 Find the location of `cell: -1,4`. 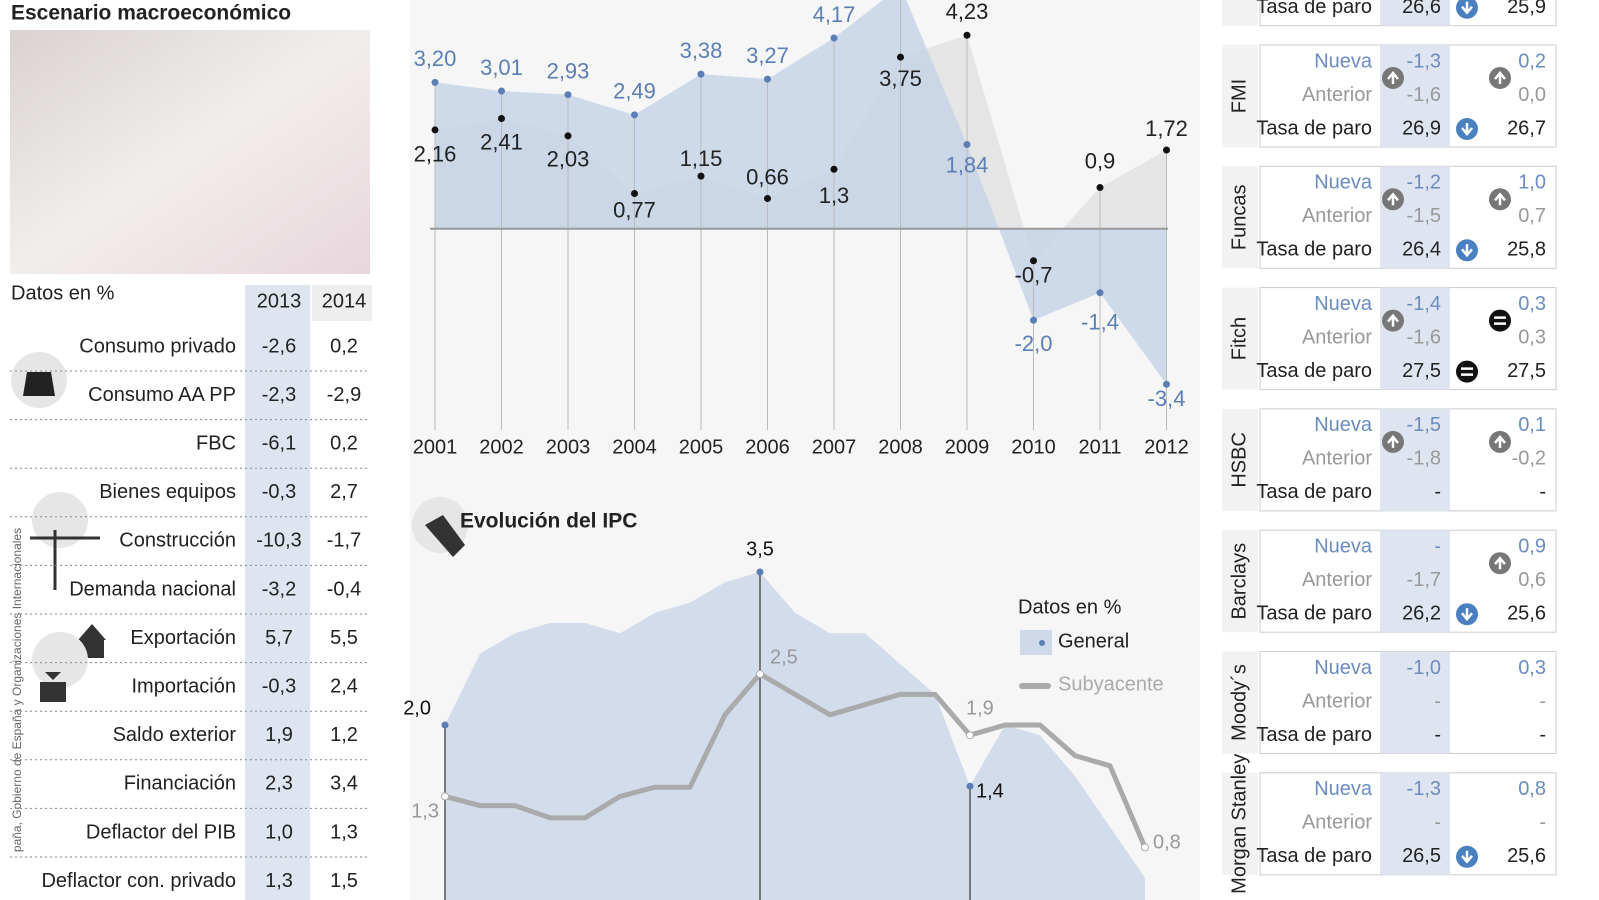

cell: -1,4 is located at coordinates (1424, 304).